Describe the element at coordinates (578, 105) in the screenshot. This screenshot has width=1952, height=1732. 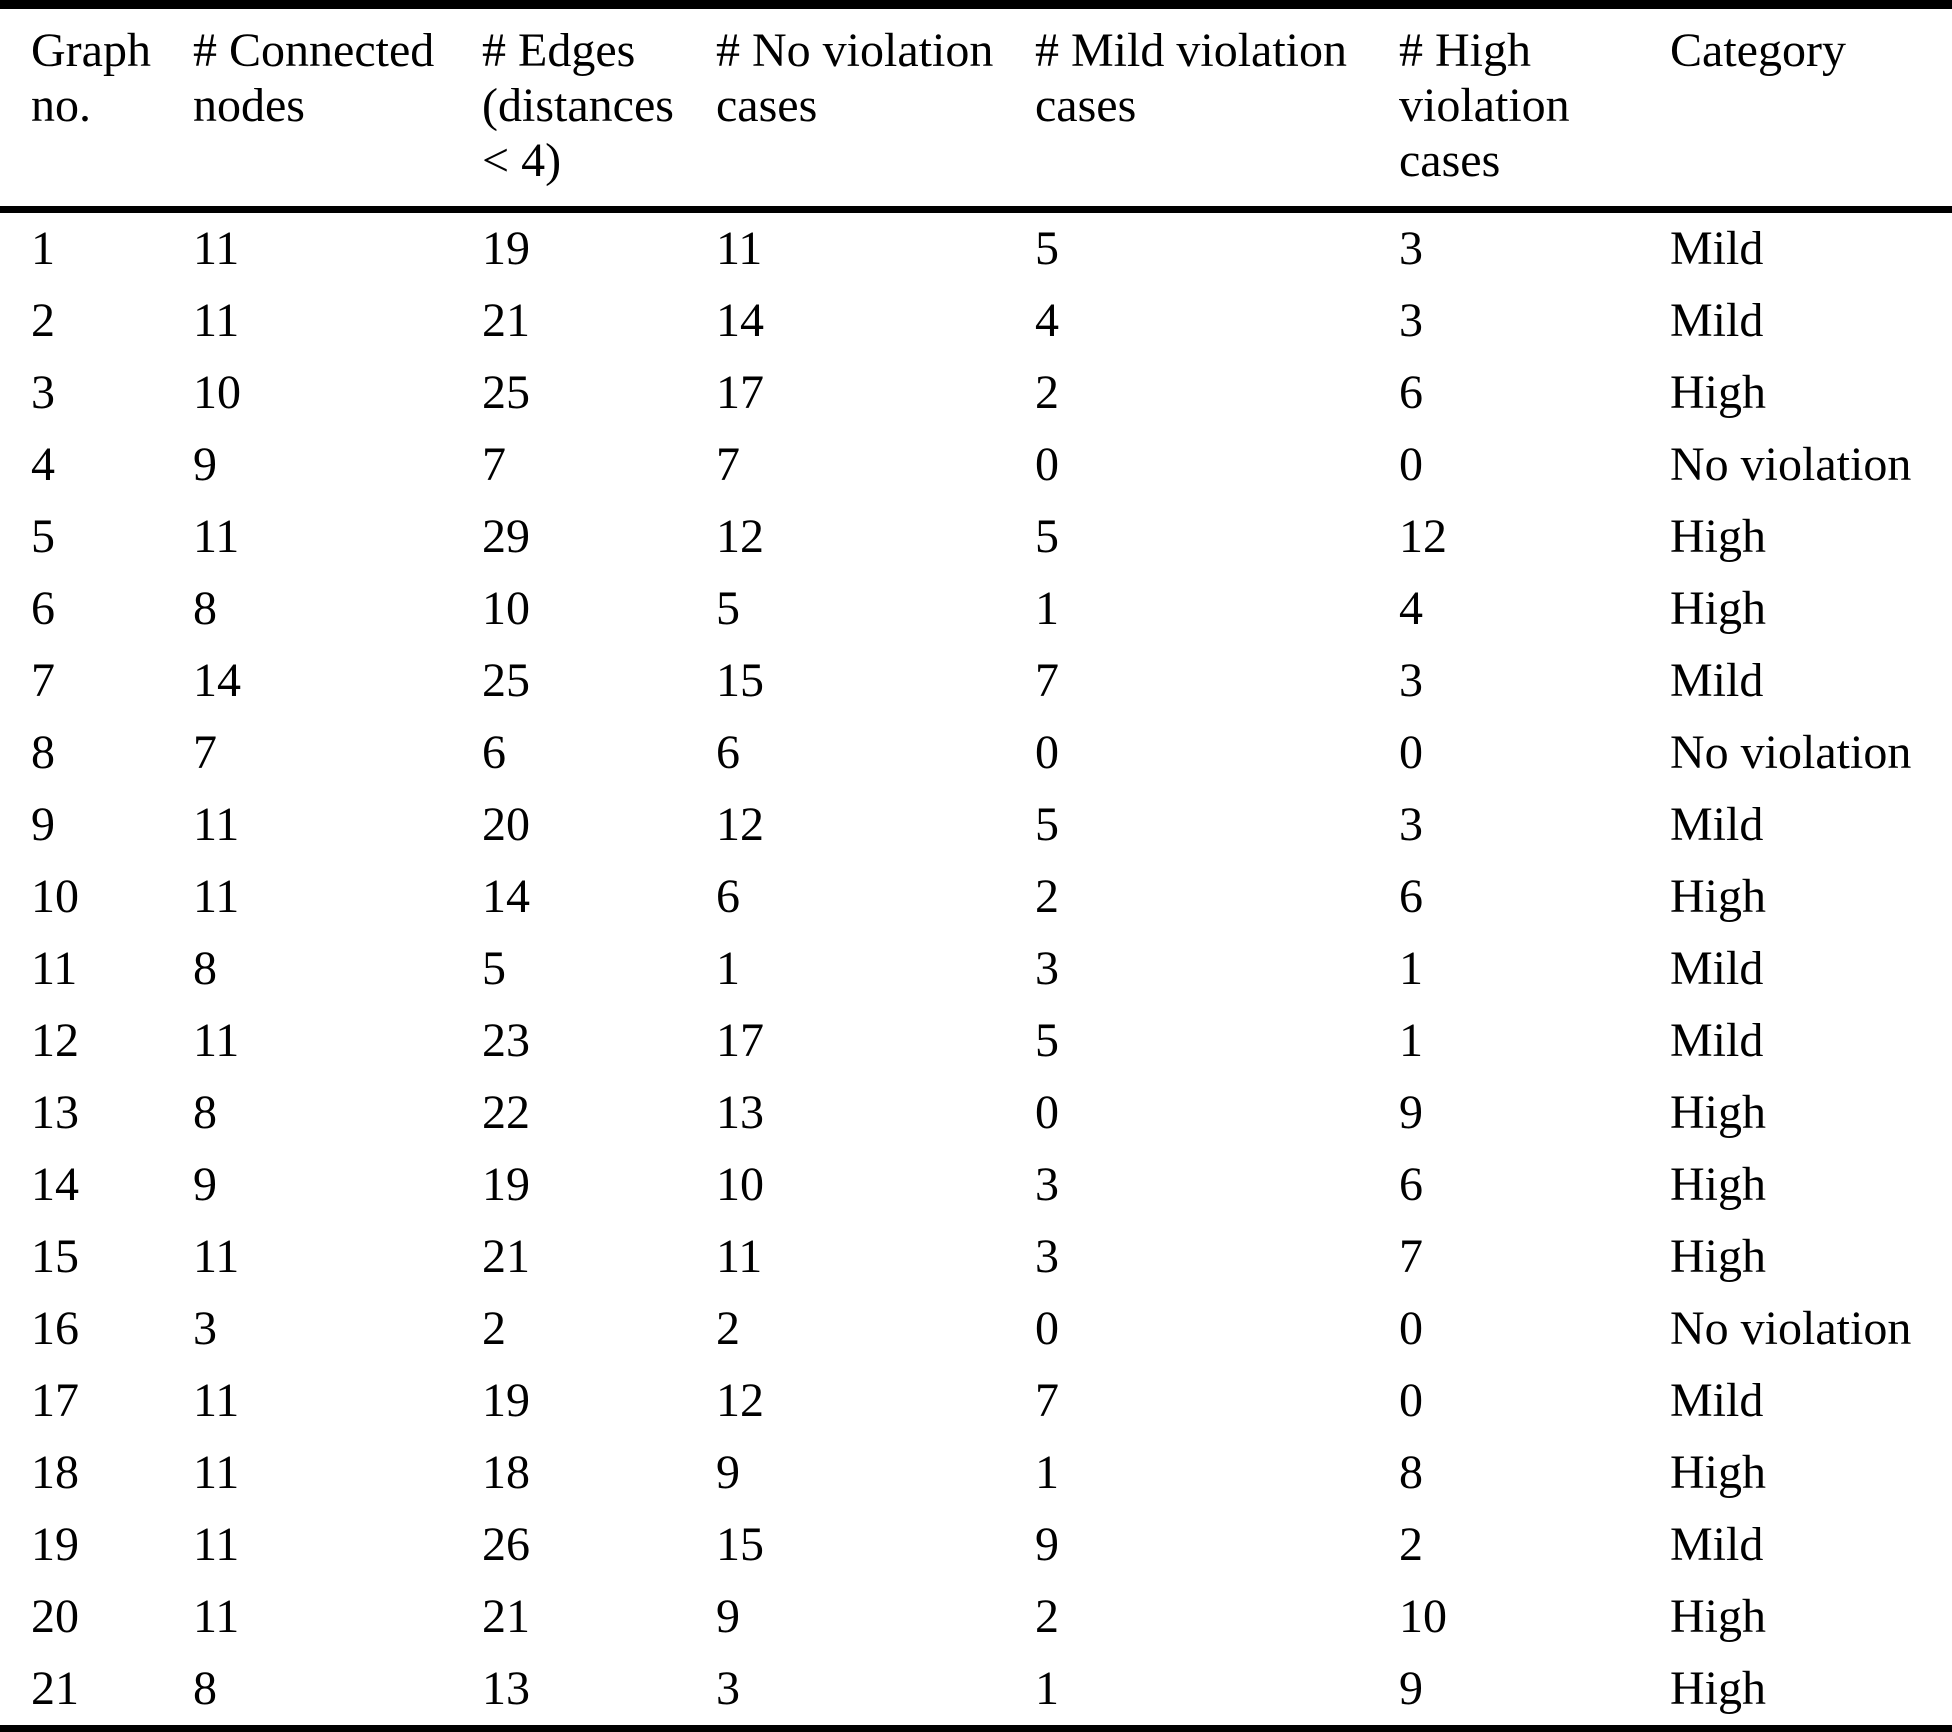
I see `column-header-edges: # Edges (distances < 4)` at that location.